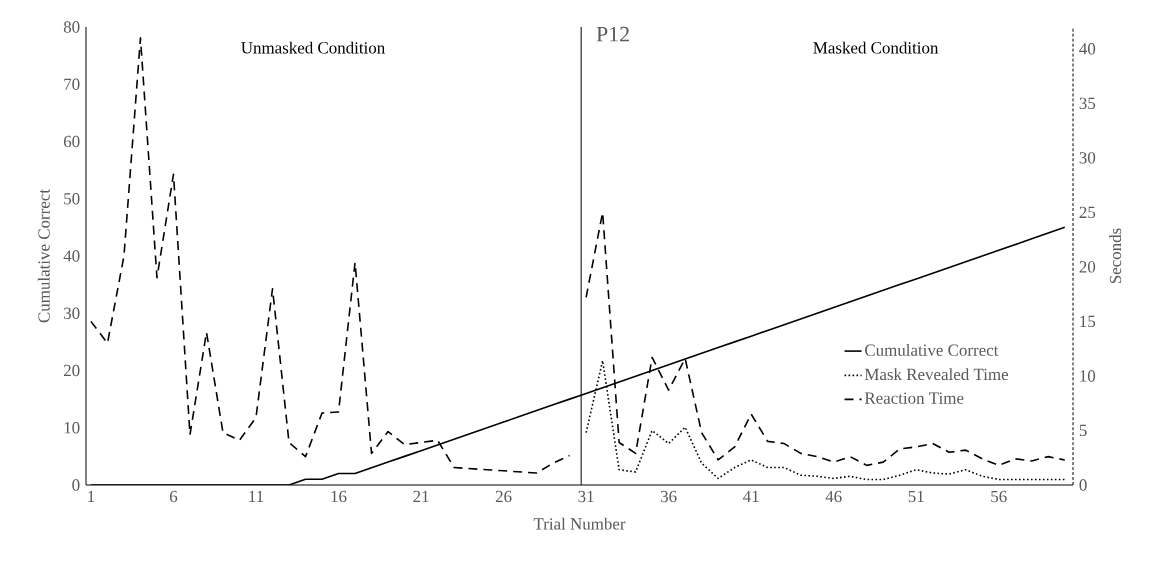  I want to click on x-tick-label: 26, so click(503, 496).